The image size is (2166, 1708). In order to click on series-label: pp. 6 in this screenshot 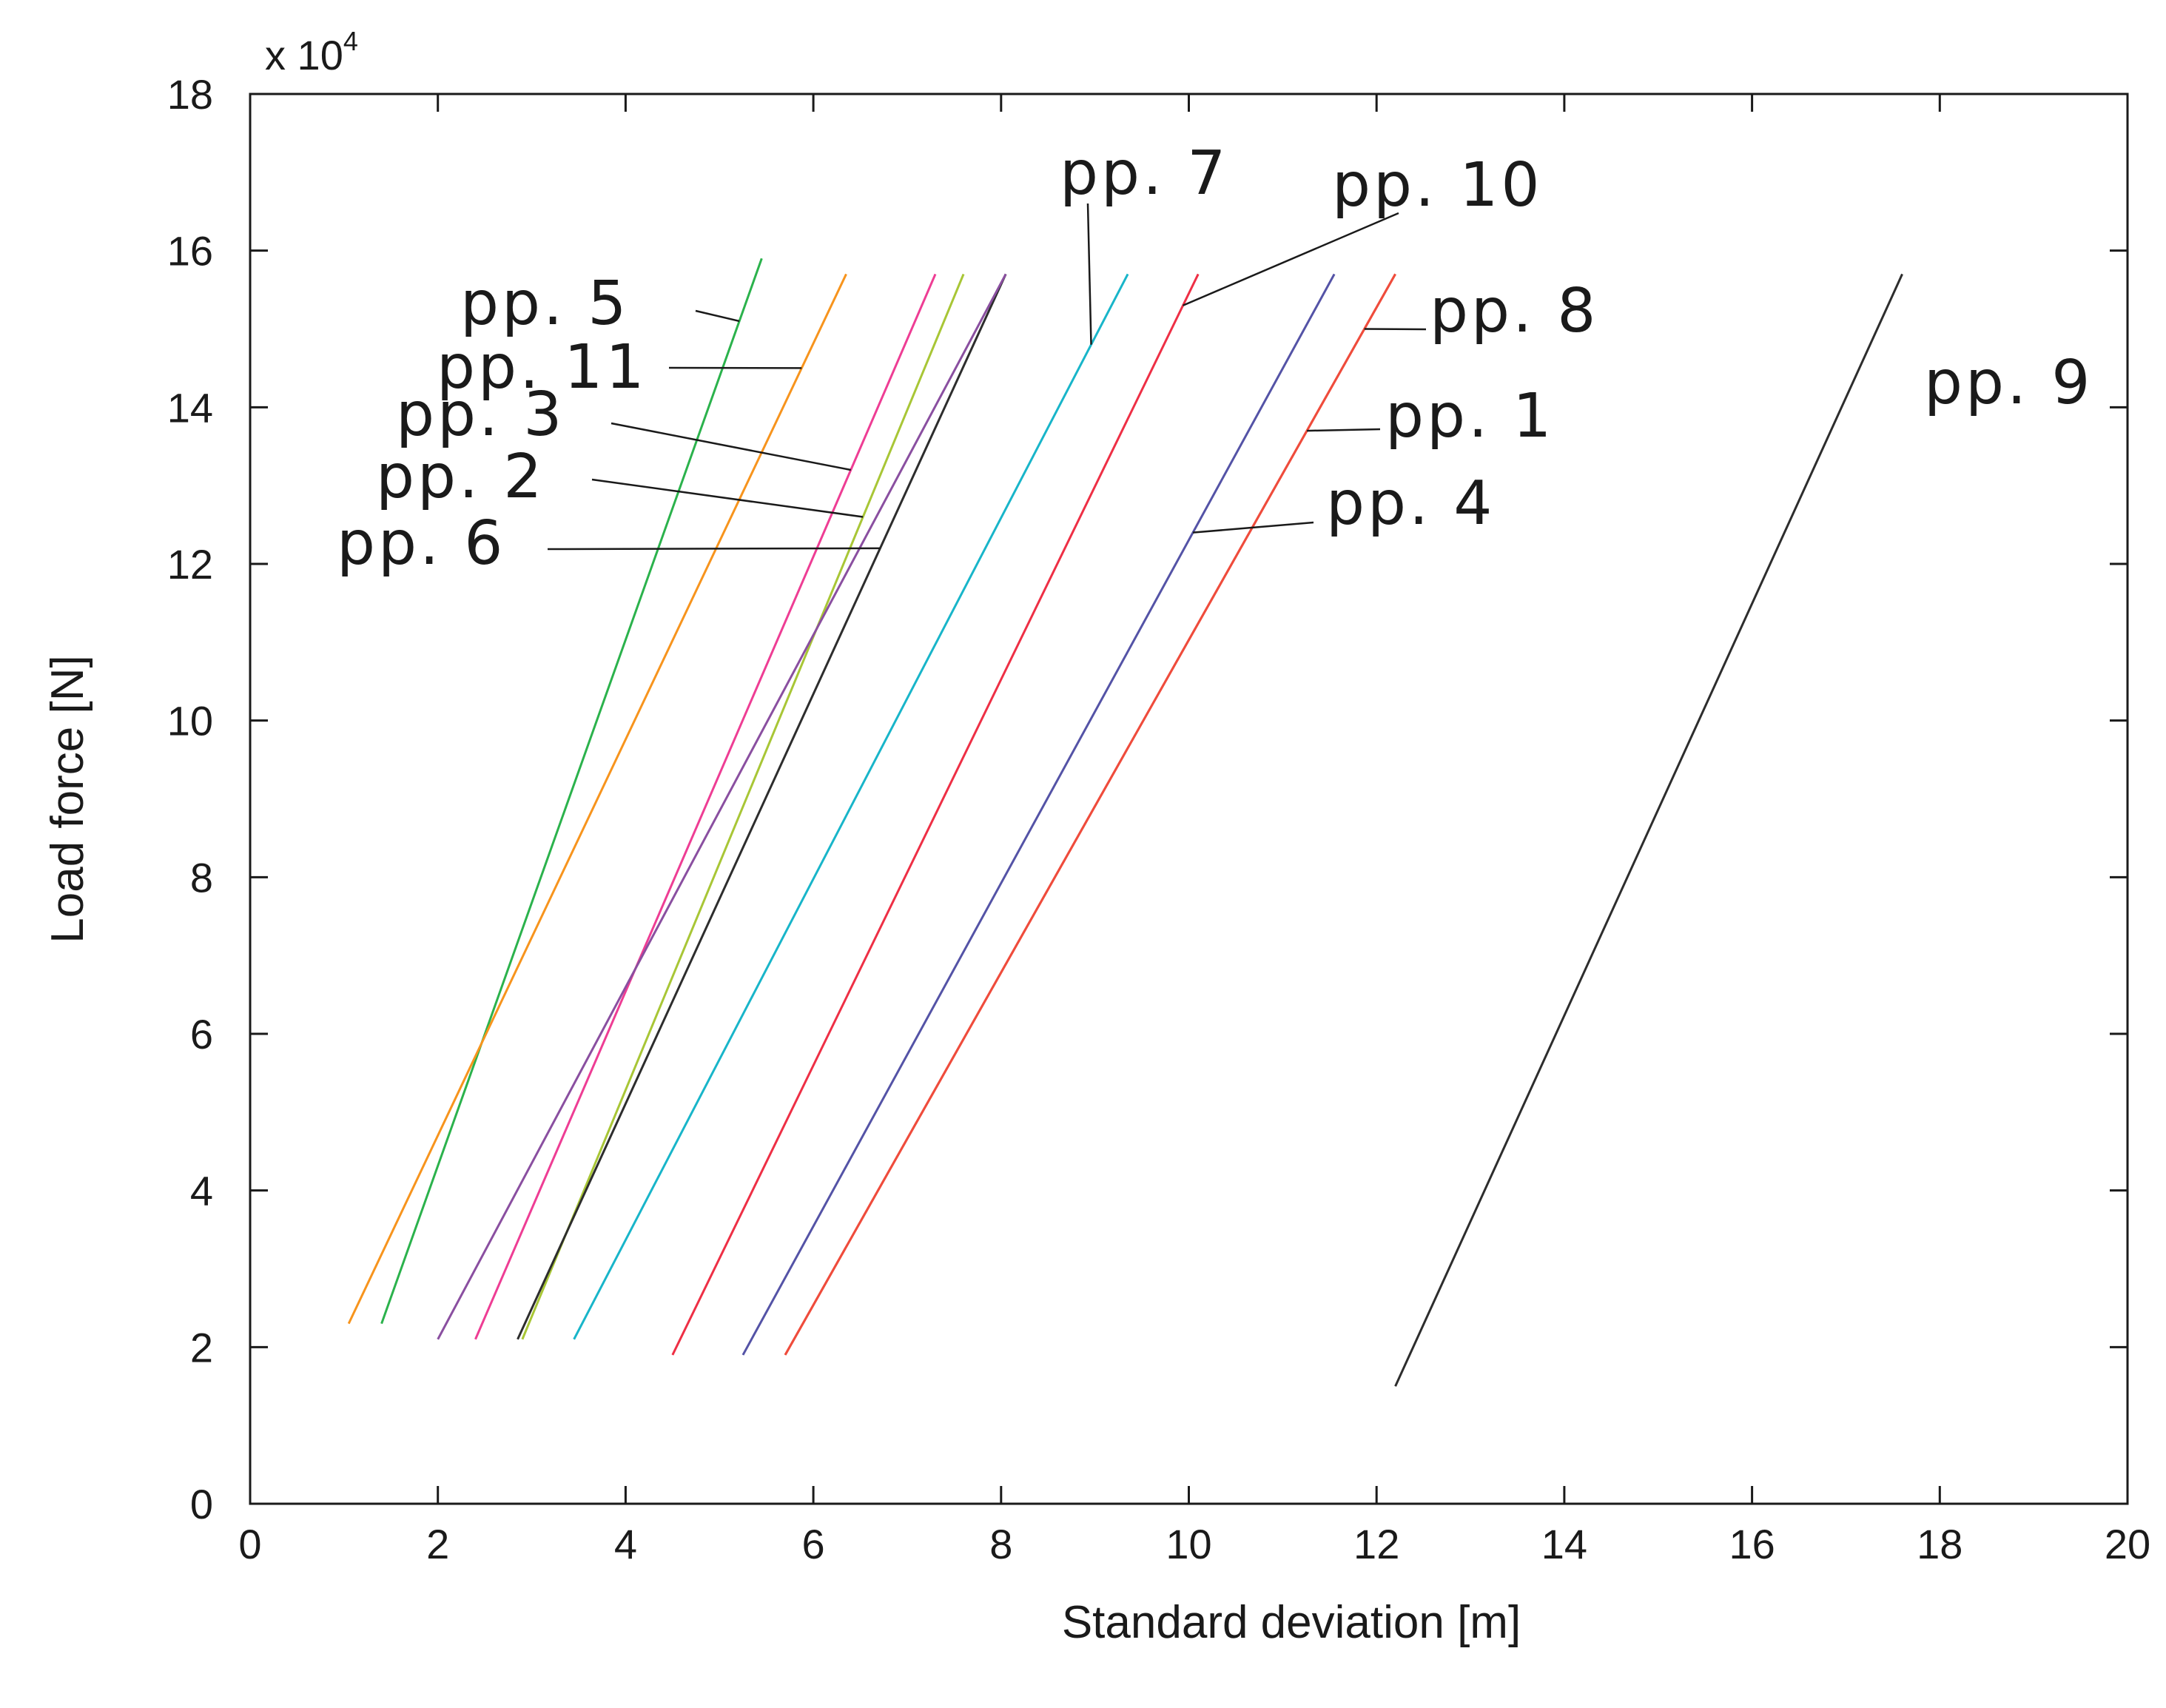, I will do `click(421, 543)`.